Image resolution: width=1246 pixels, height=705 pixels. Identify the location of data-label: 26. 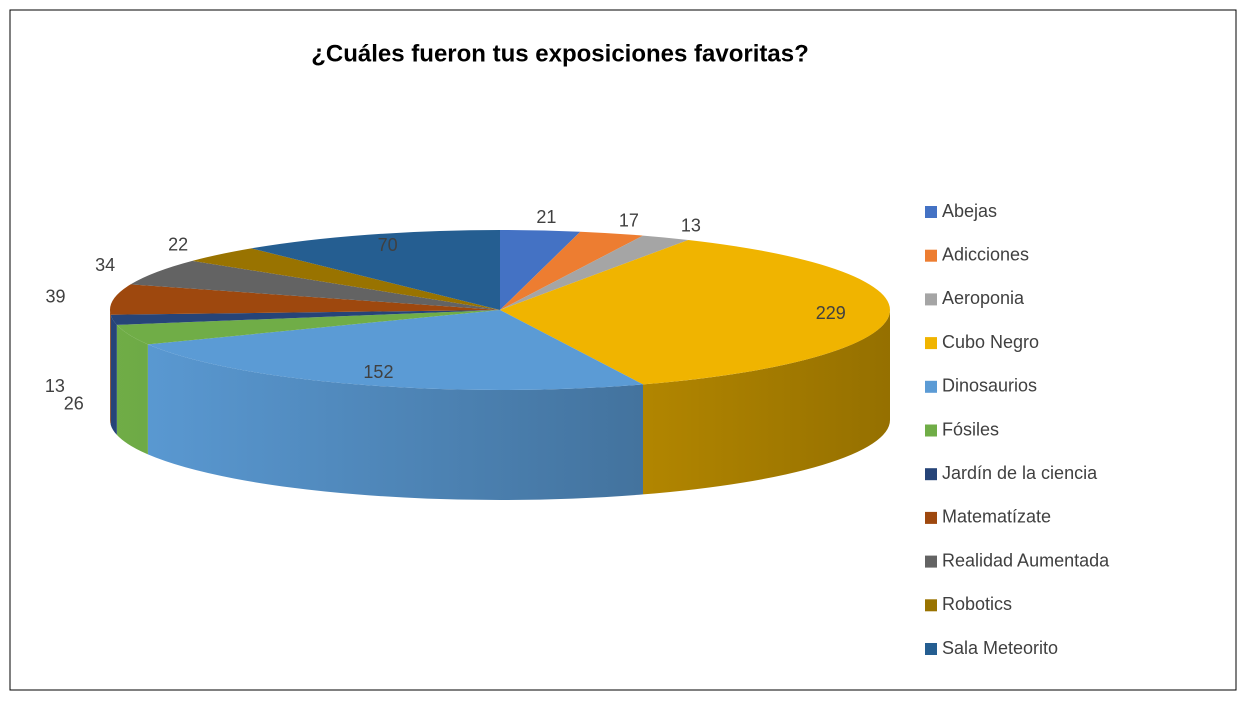
(74, 403).